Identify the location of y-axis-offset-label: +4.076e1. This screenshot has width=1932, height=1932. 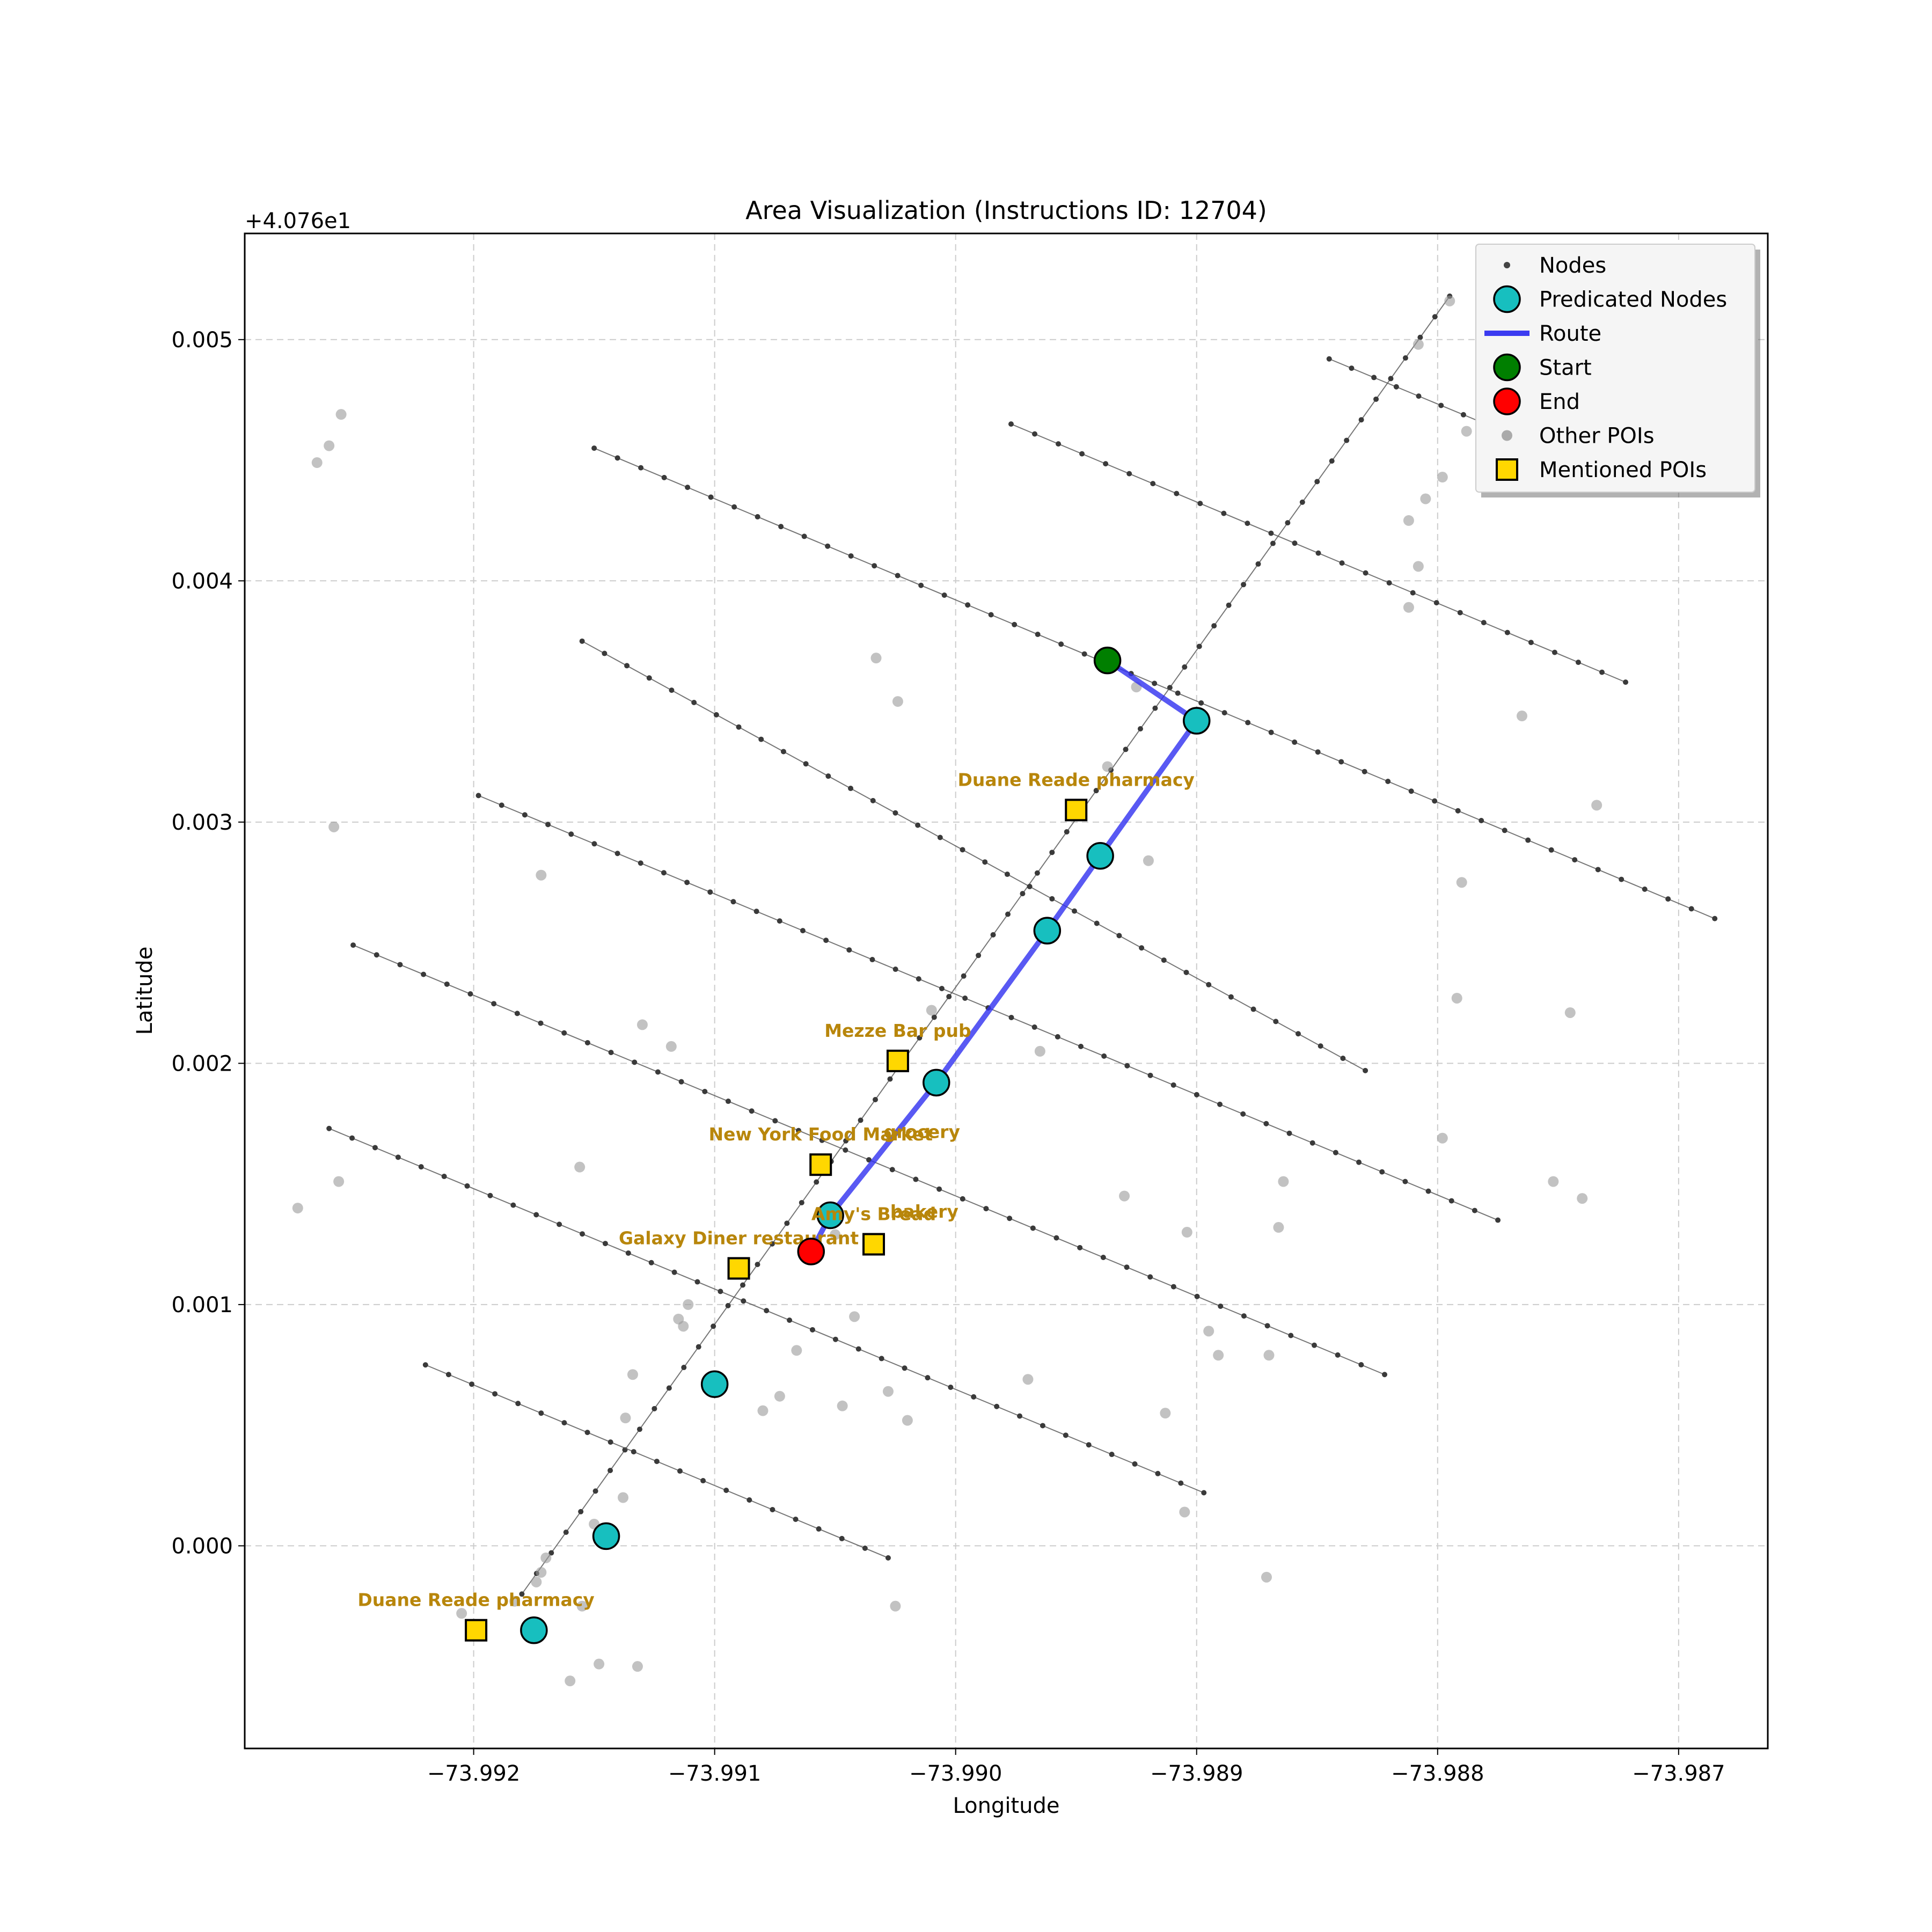
(298, 221).